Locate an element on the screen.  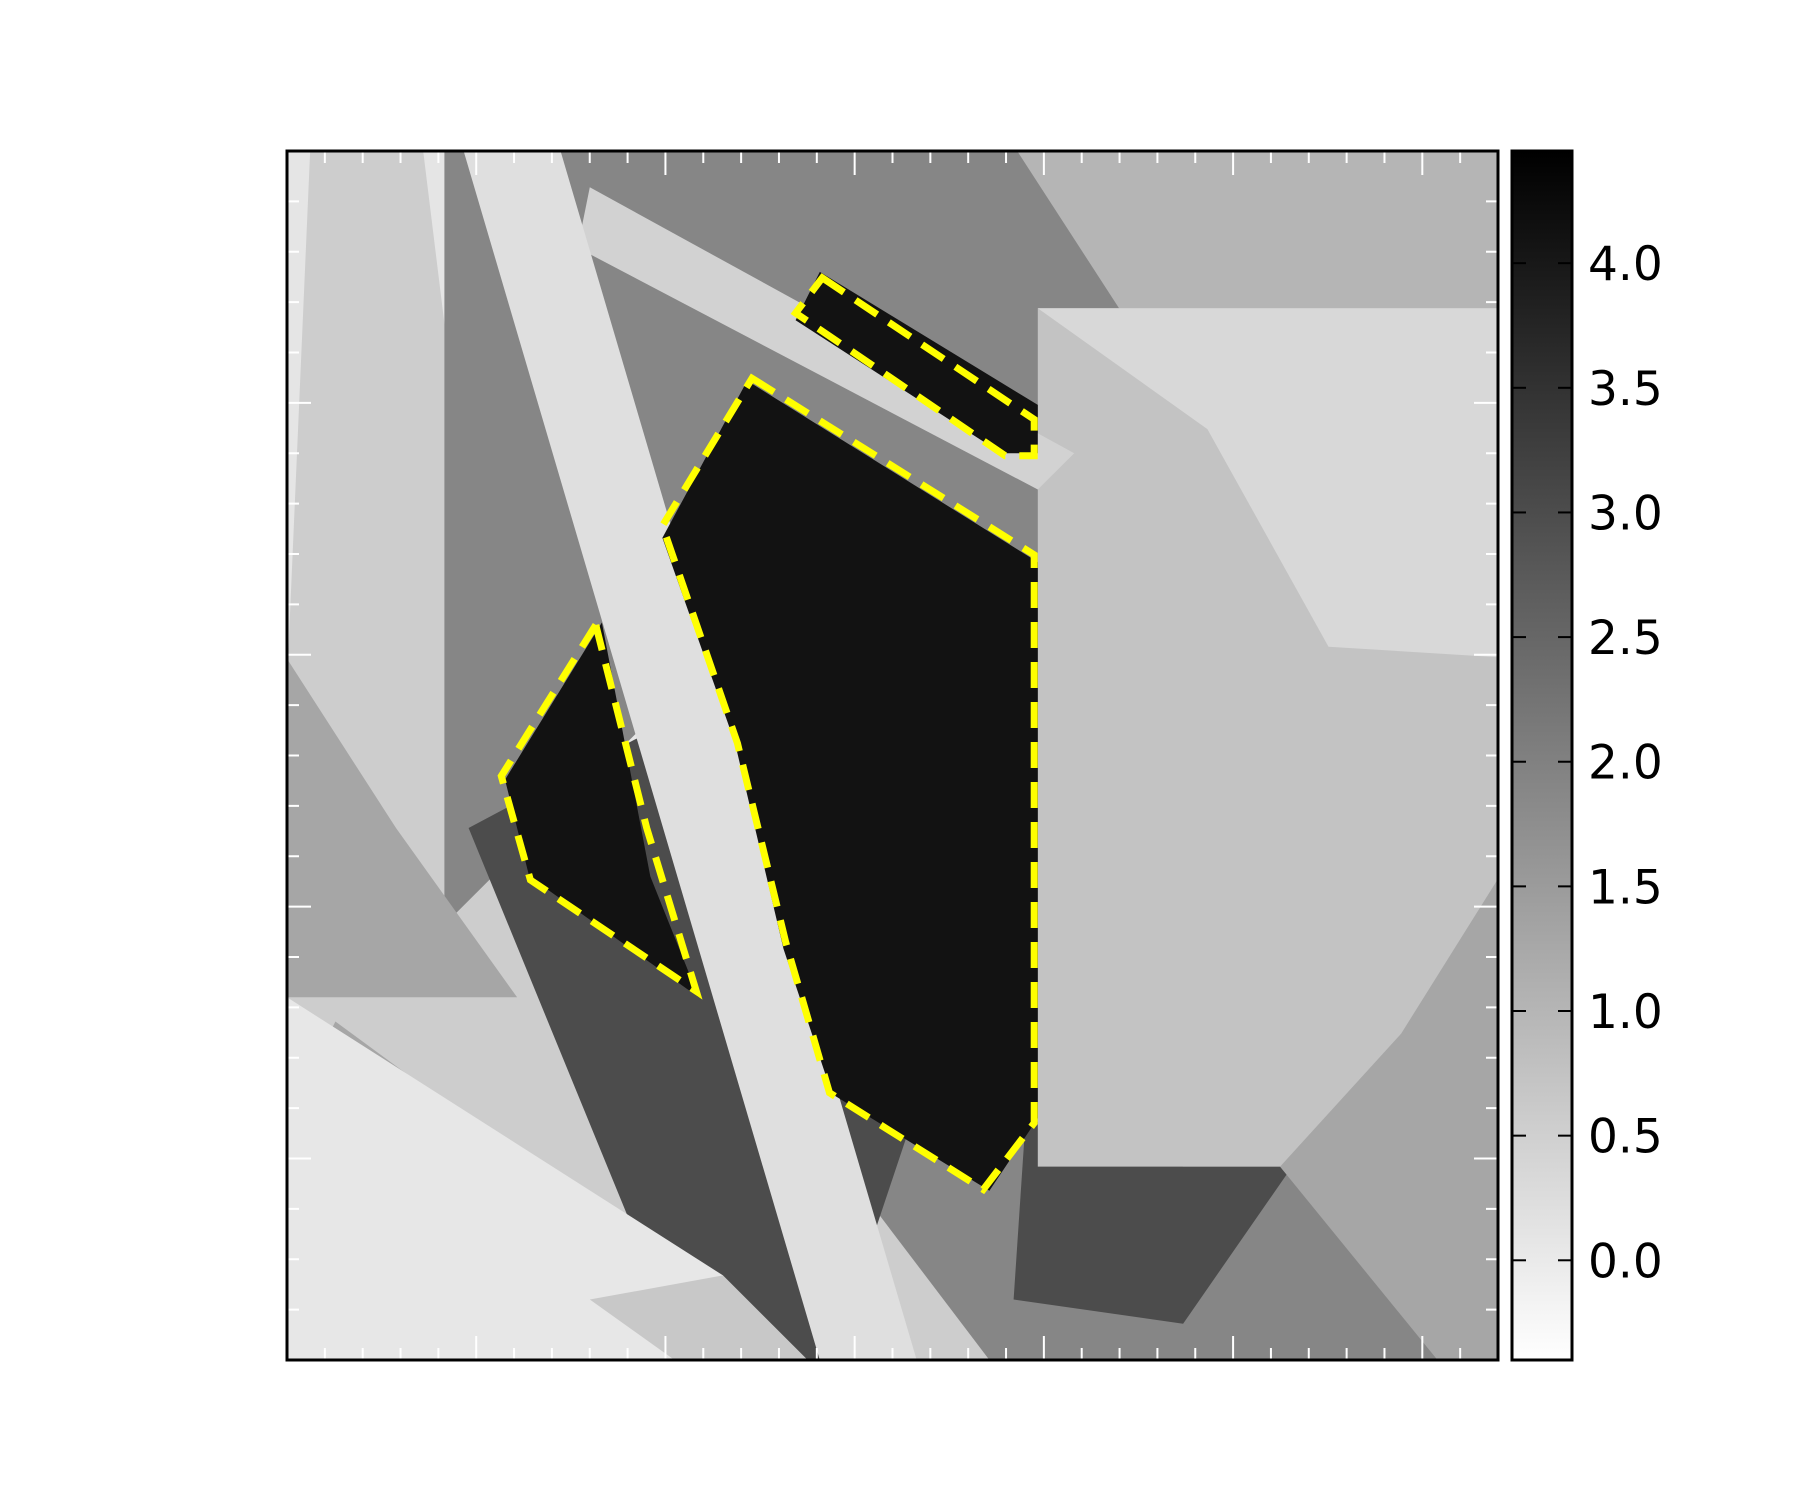
colorbar-tick-label: 2.0 is located at coordinates (1625, 763).